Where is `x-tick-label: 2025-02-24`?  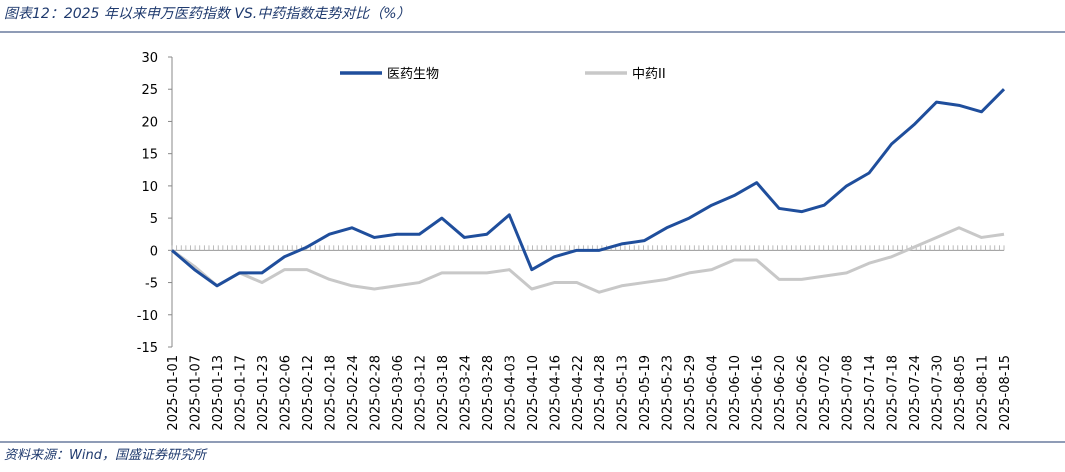
x-tick-label: 2025-02-24 is located at coordinates (353, 393).